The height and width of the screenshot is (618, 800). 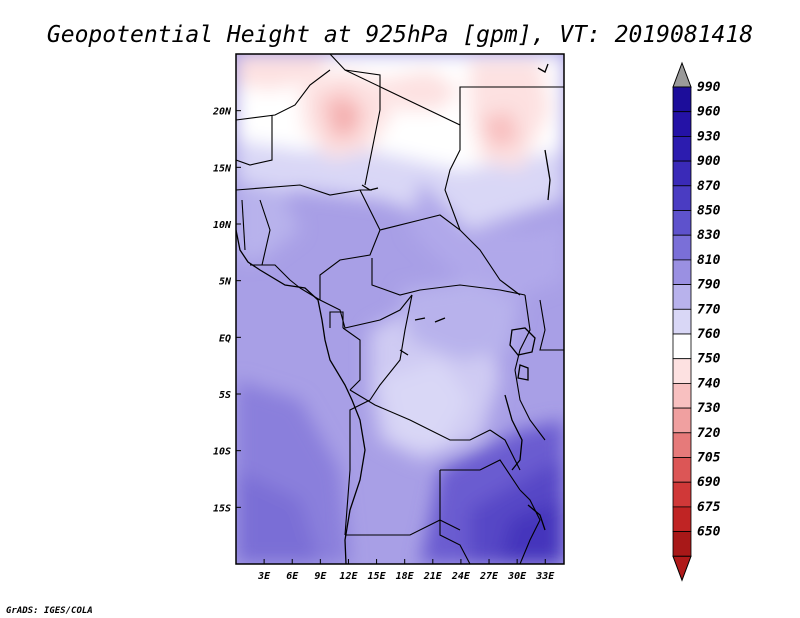 What do you see at coordinates (377, 576) in the screenshot?
I see `lon-tick-label: 15E` at bounding box center [377, 576].